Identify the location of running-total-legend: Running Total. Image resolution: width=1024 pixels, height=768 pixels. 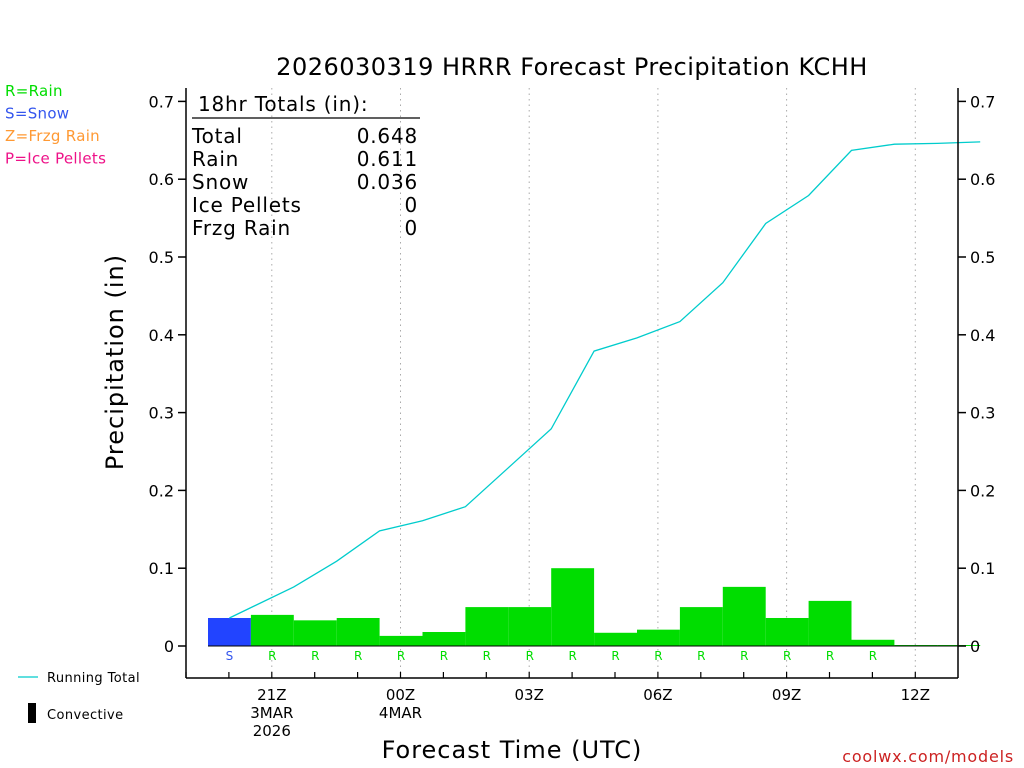
(79, 678).